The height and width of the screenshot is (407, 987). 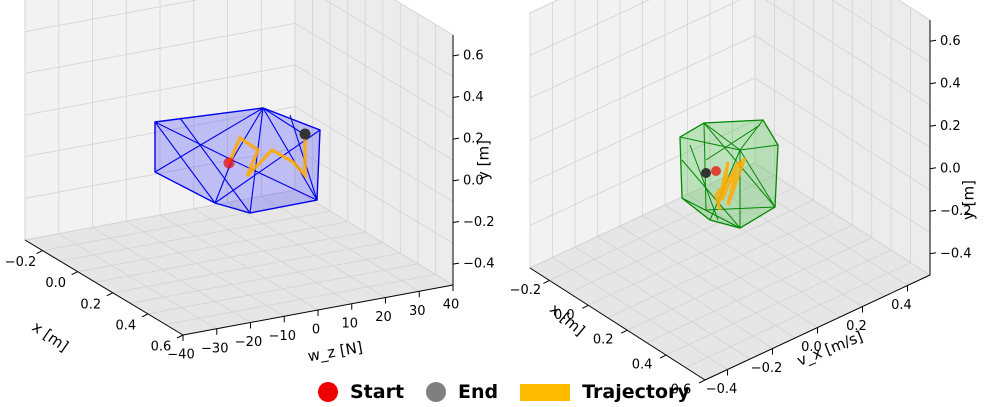 What do you see at coordinates (603, 340) in the screenshot?
I see `right-x-tick-label: 0.2` at bounding box center [603, 340].